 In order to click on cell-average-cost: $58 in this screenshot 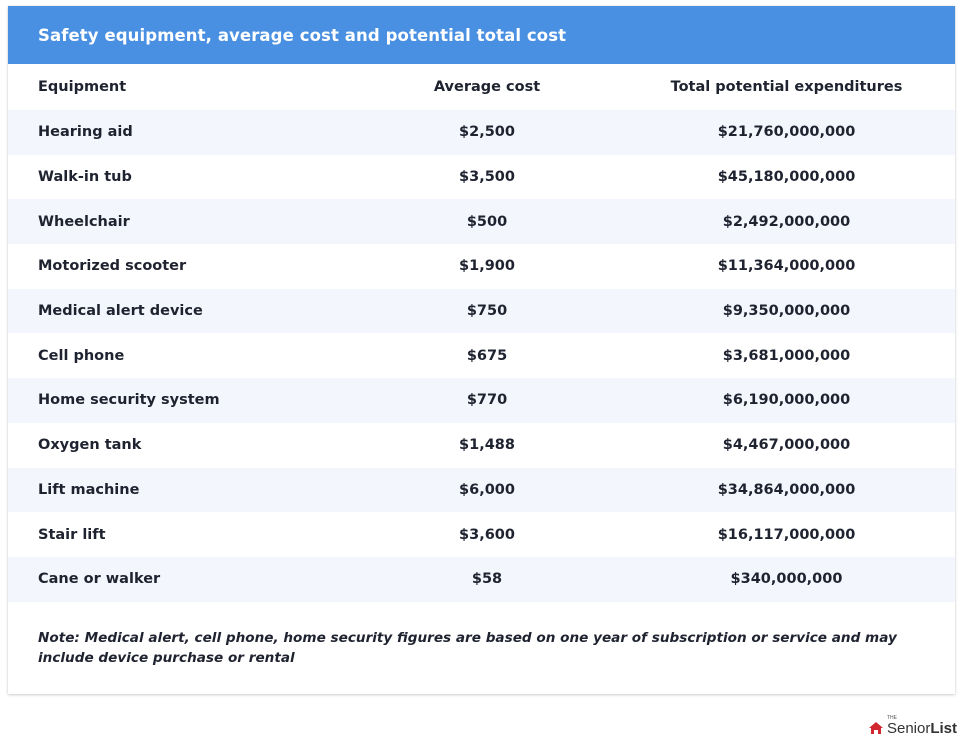, I will do `click(487, 579)`.